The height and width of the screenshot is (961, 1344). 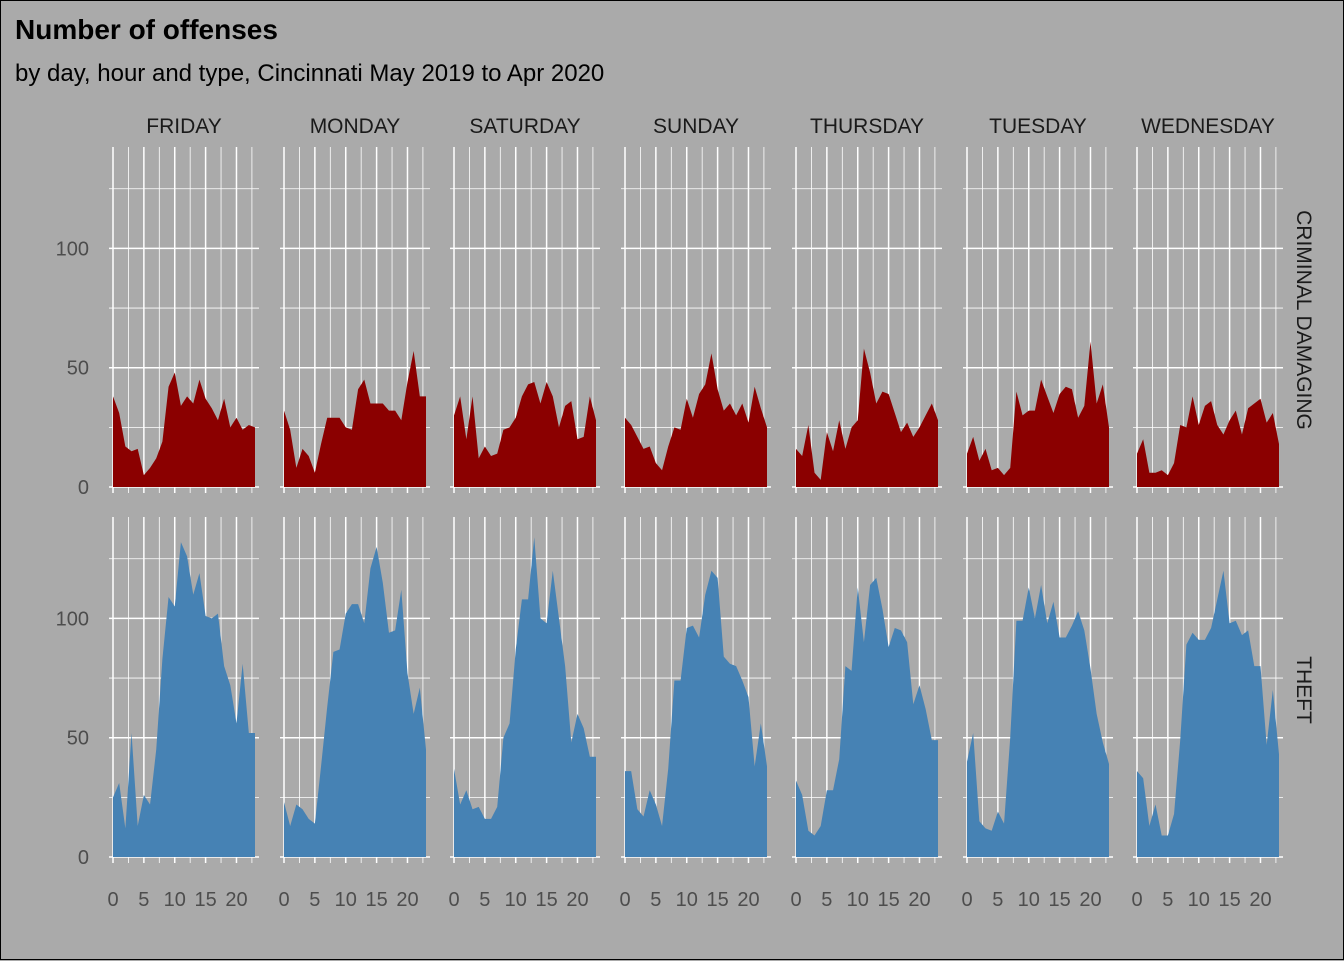 I want to click on area-friday-theft, so click(x=184, y=699).